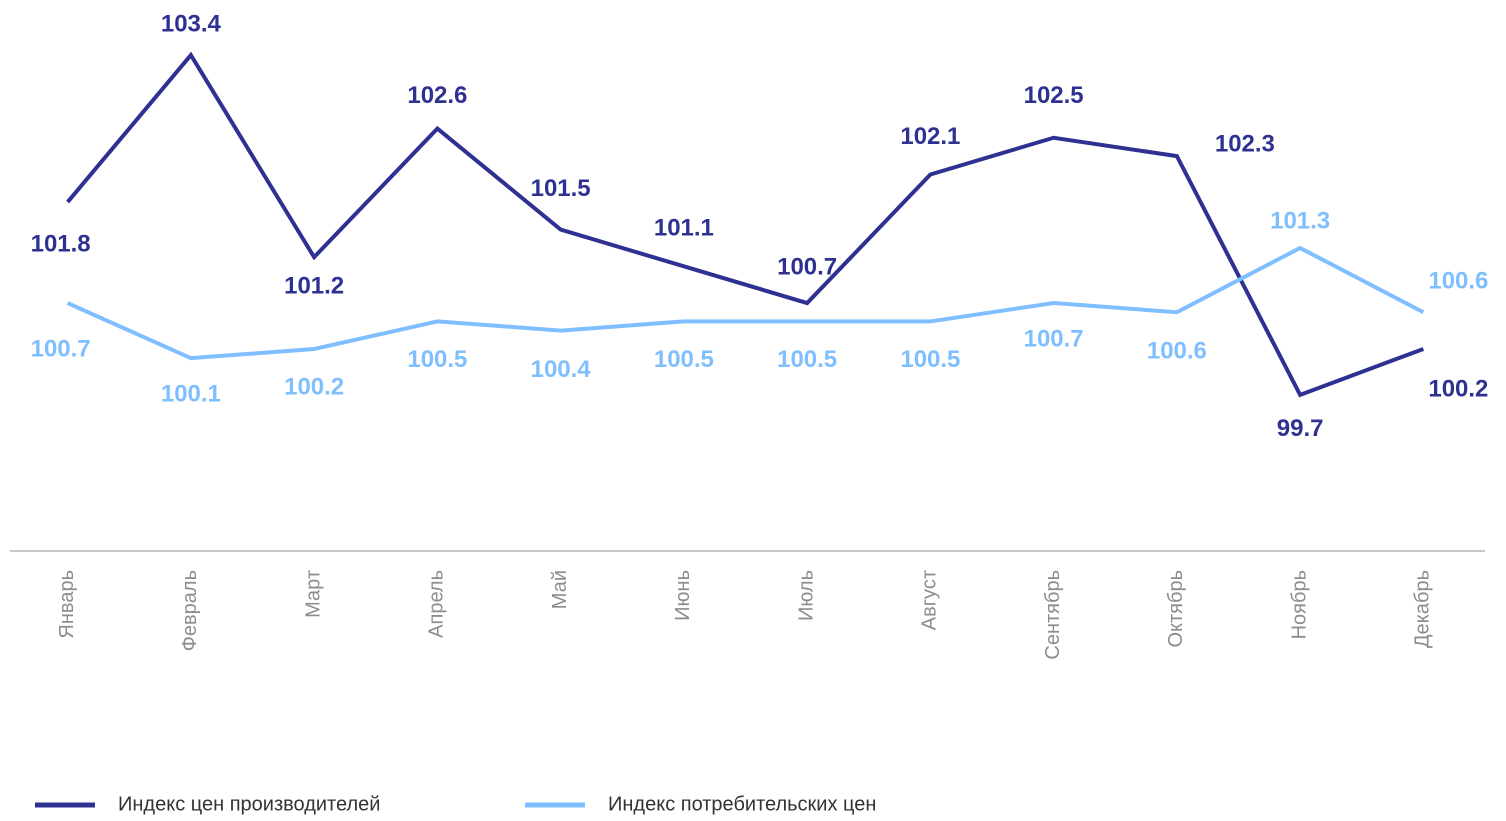 The width and height of the screenshot is (1506, 821). Describe the element at coordinates (745, 303) in the screenshot. I see `series-line` at that location.